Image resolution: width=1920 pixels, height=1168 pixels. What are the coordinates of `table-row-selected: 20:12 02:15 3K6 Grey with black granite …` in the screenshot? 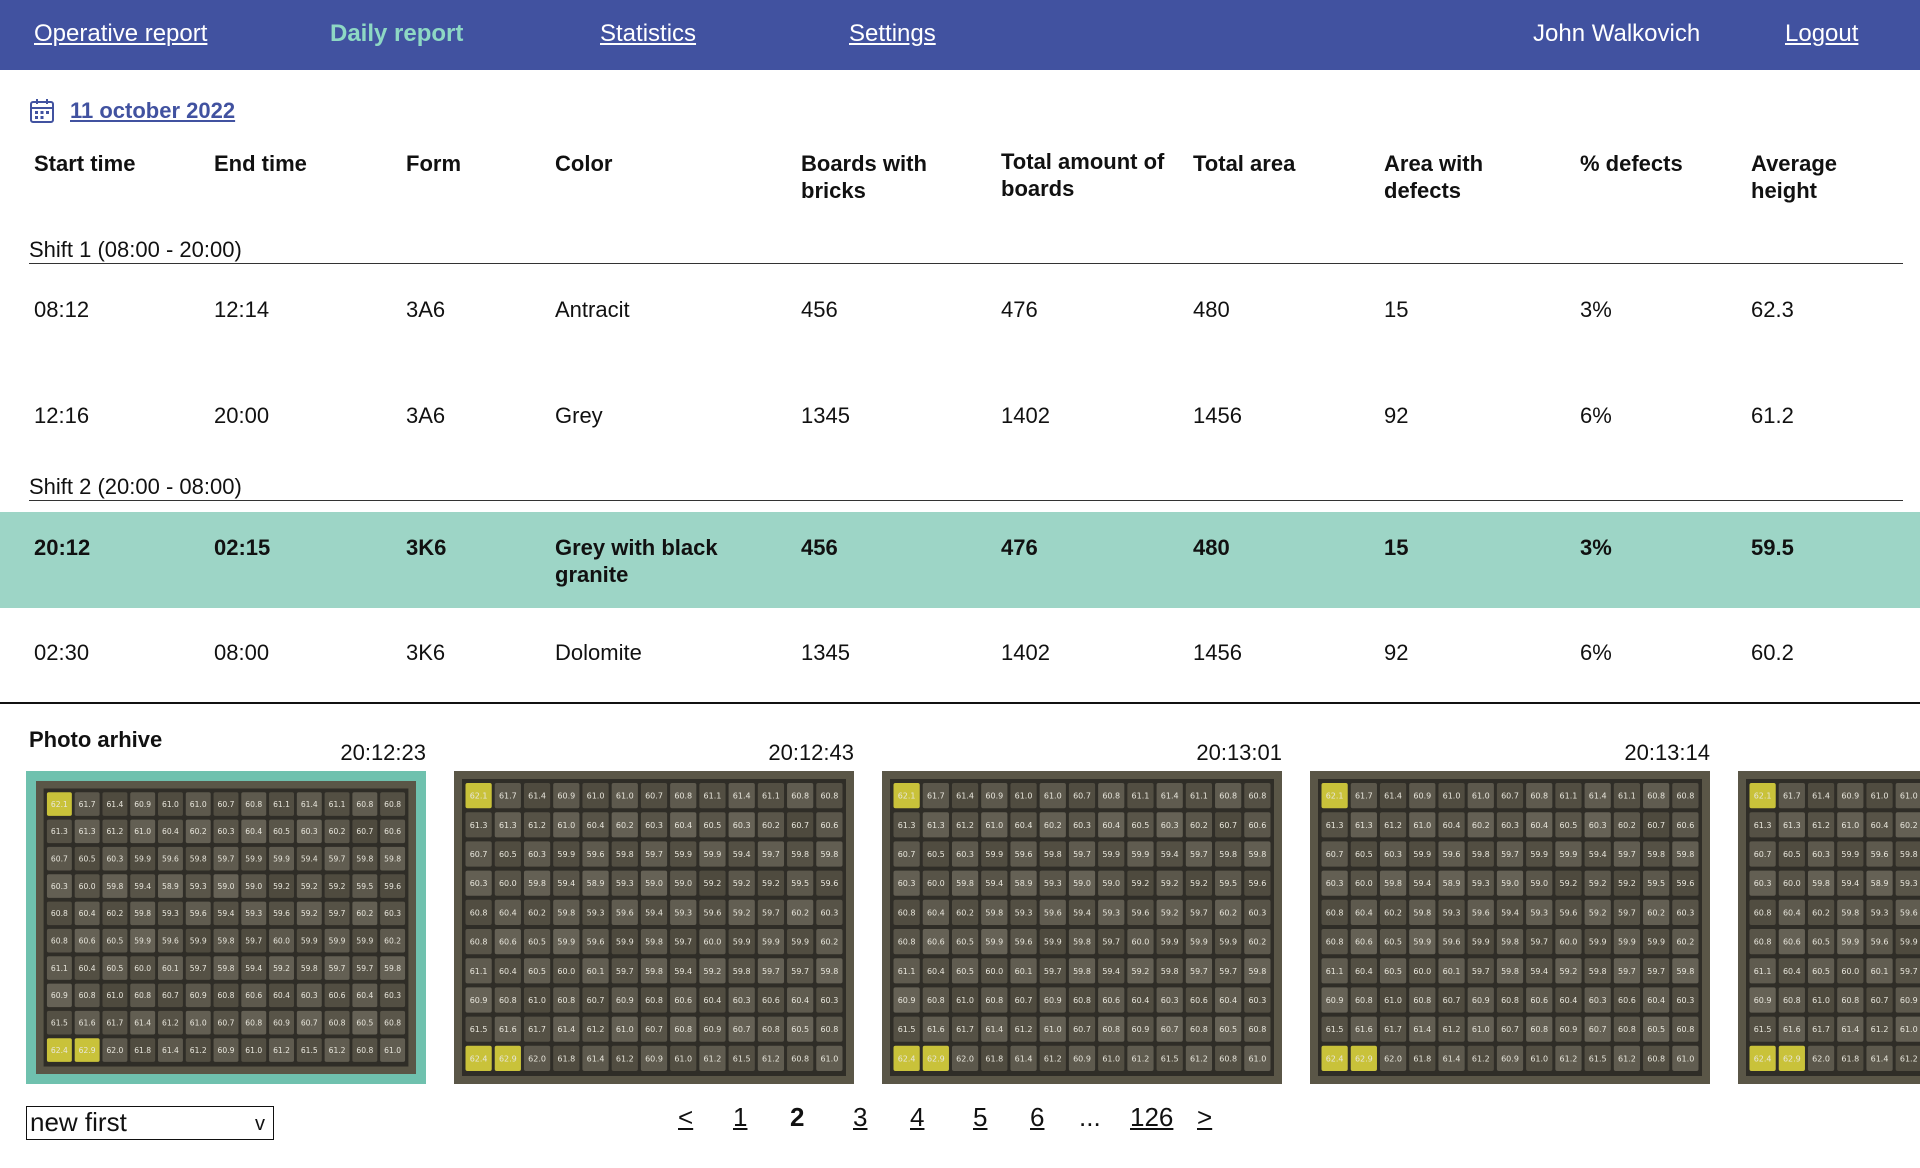 It's located at (960, 560).